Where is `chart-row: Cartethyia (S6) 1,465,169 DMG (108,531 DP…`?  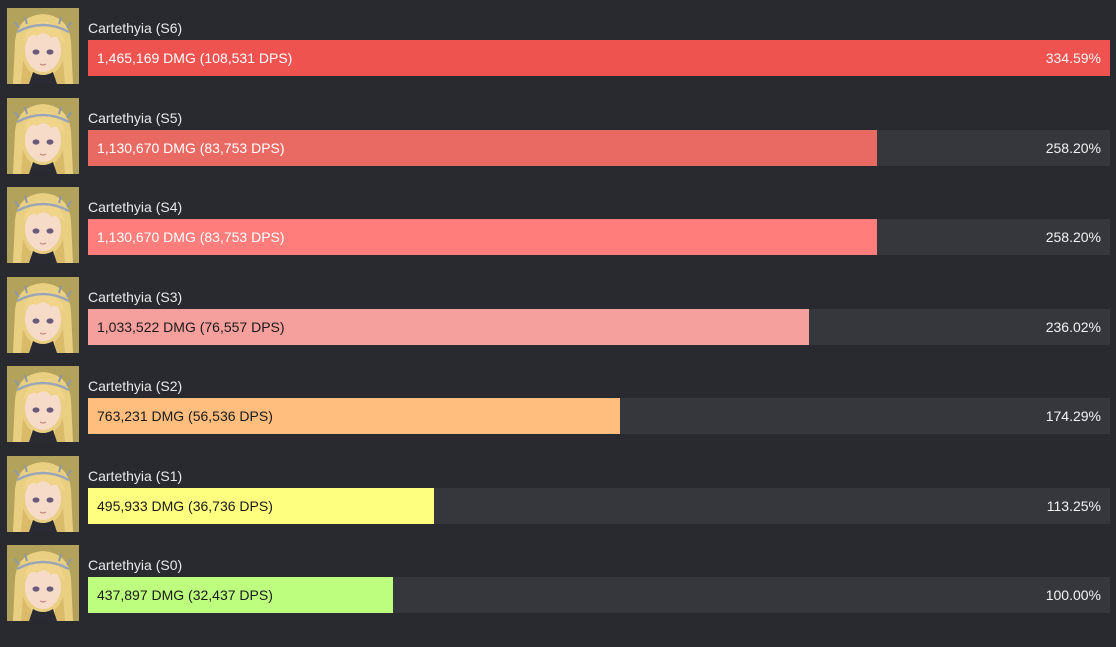
chart-row: Cartethyia (S6) 1,465,169 DMG (108,531 DP… is located at coordinates (558, 46).